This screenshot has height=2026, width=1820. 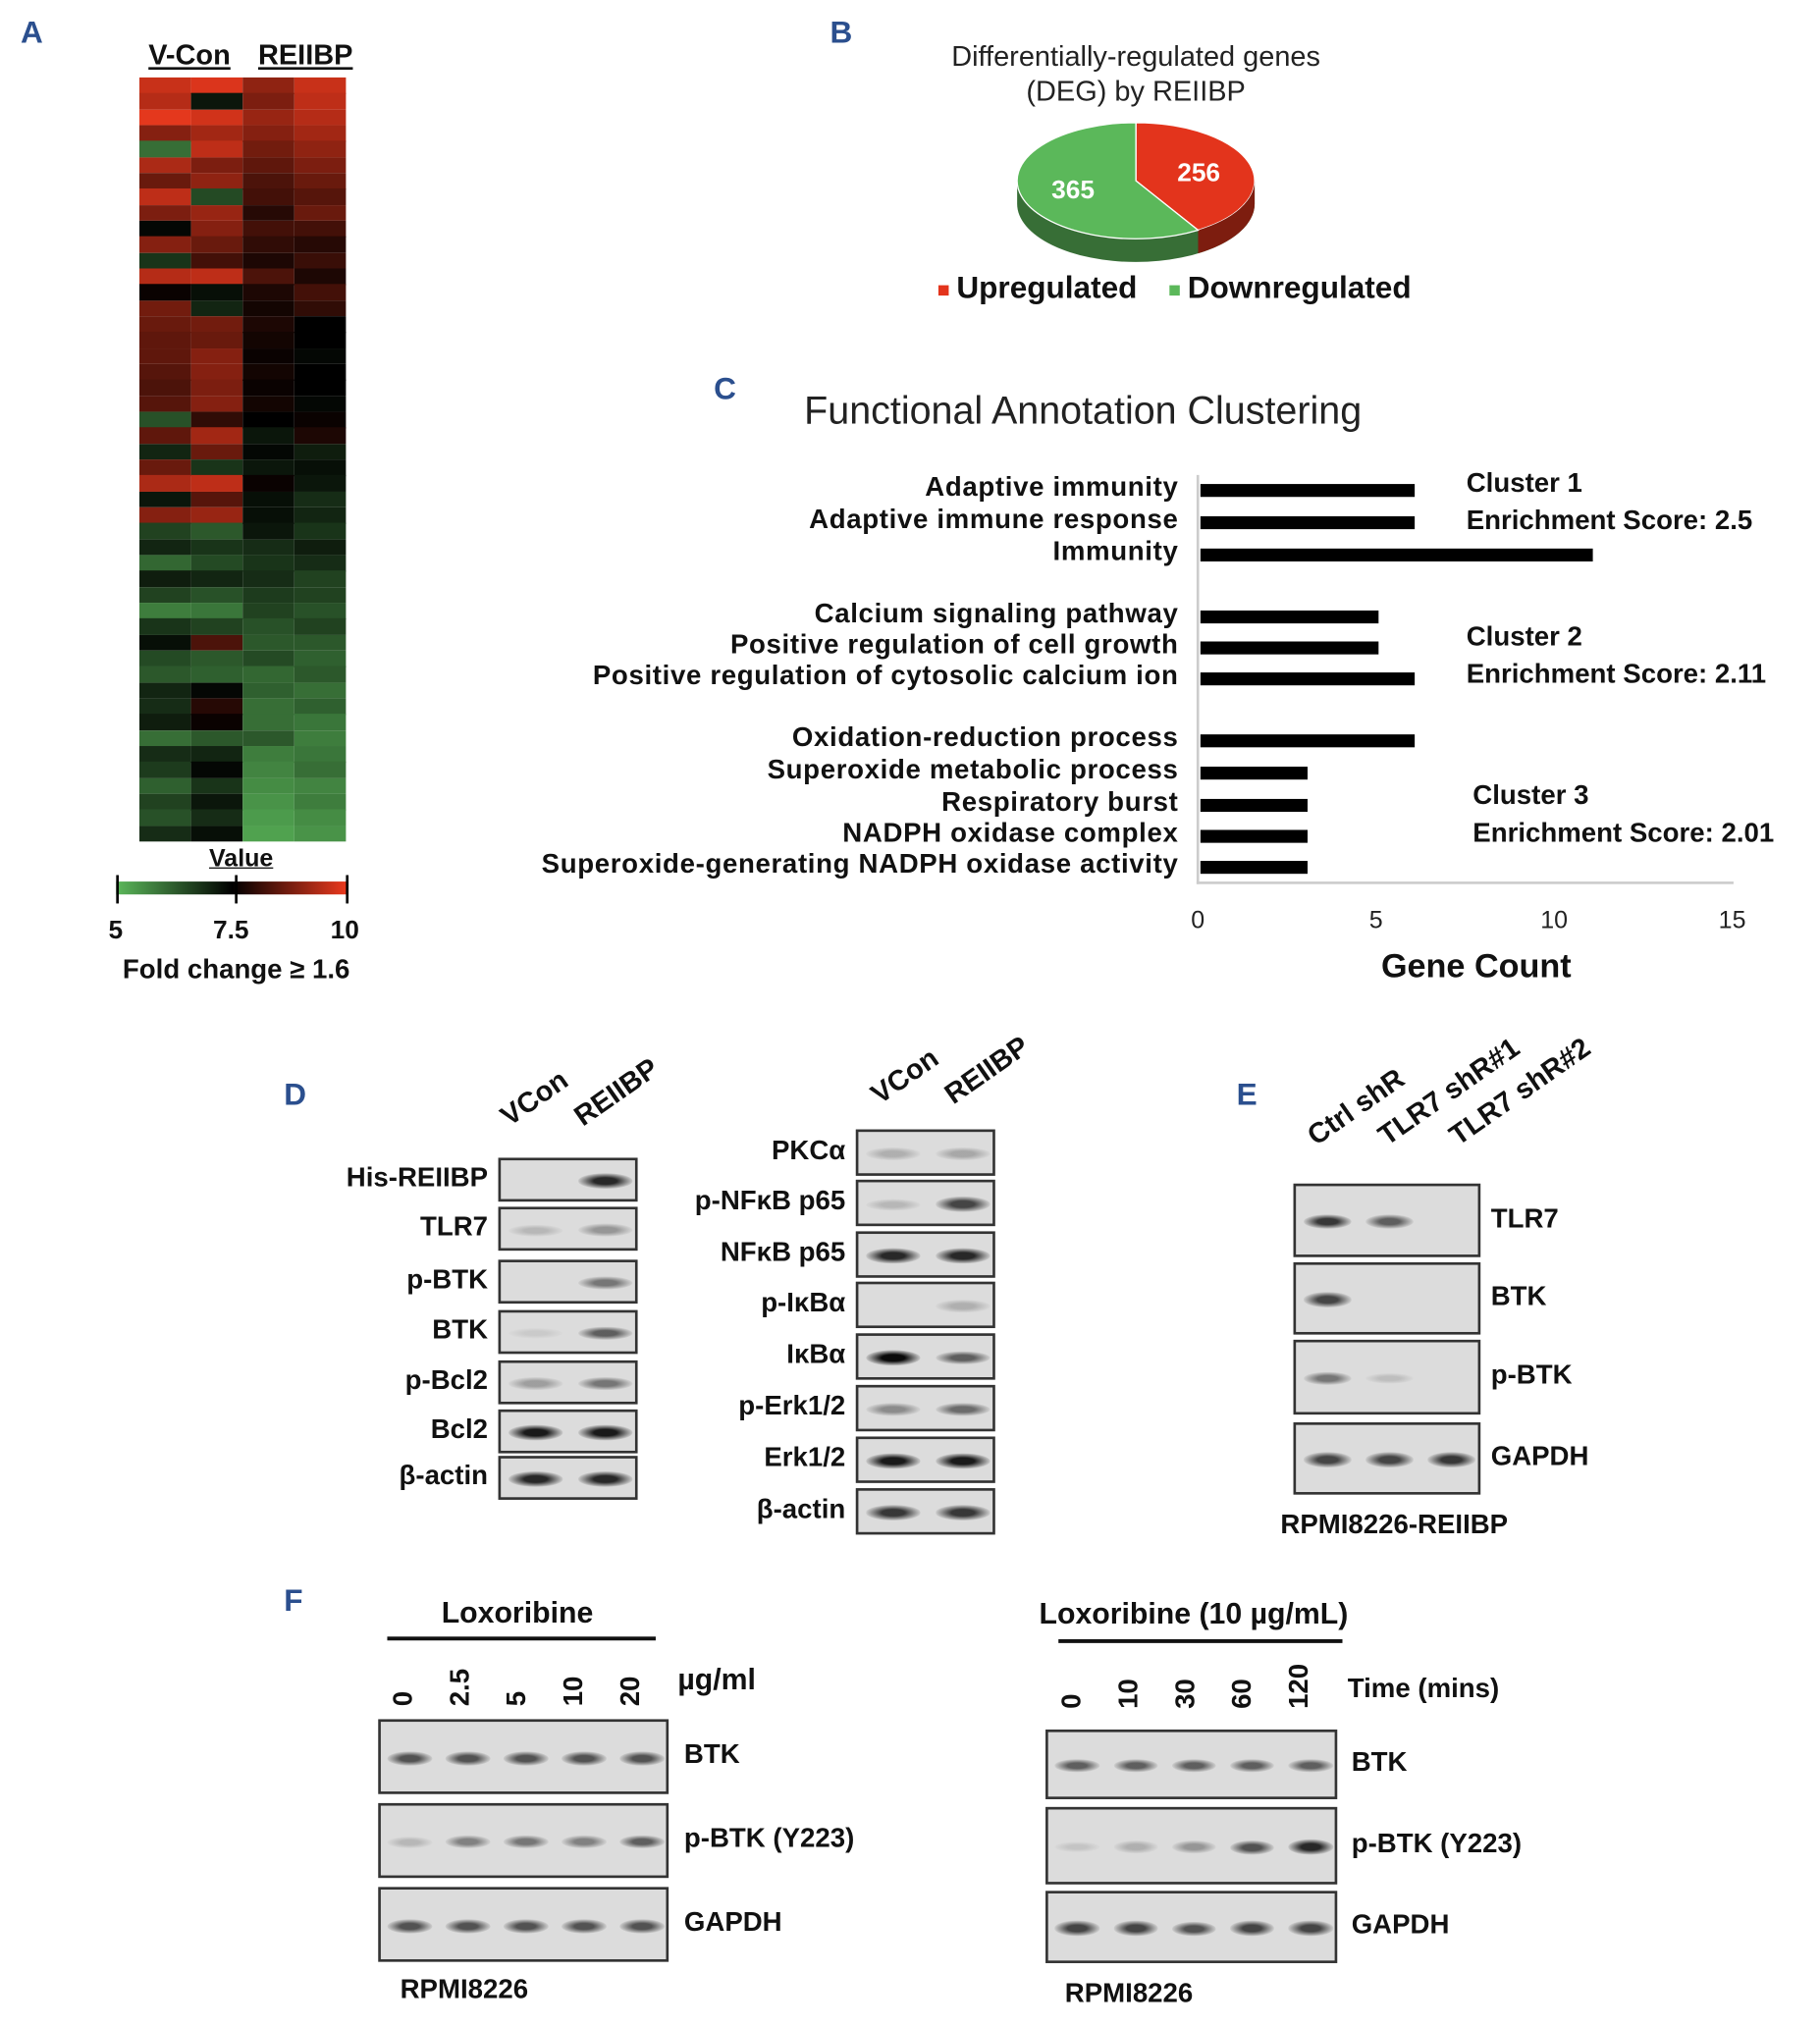 What do you see at coordinates (523, 1924) in the screenshot?
I see `blot-gapdh` at bounding box center [523, 1924].